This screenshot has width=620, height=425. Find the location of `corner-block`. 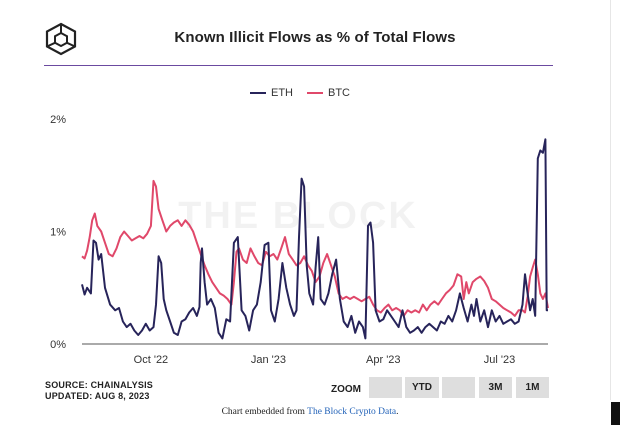

corner-block is located at coordinates (615, 413).